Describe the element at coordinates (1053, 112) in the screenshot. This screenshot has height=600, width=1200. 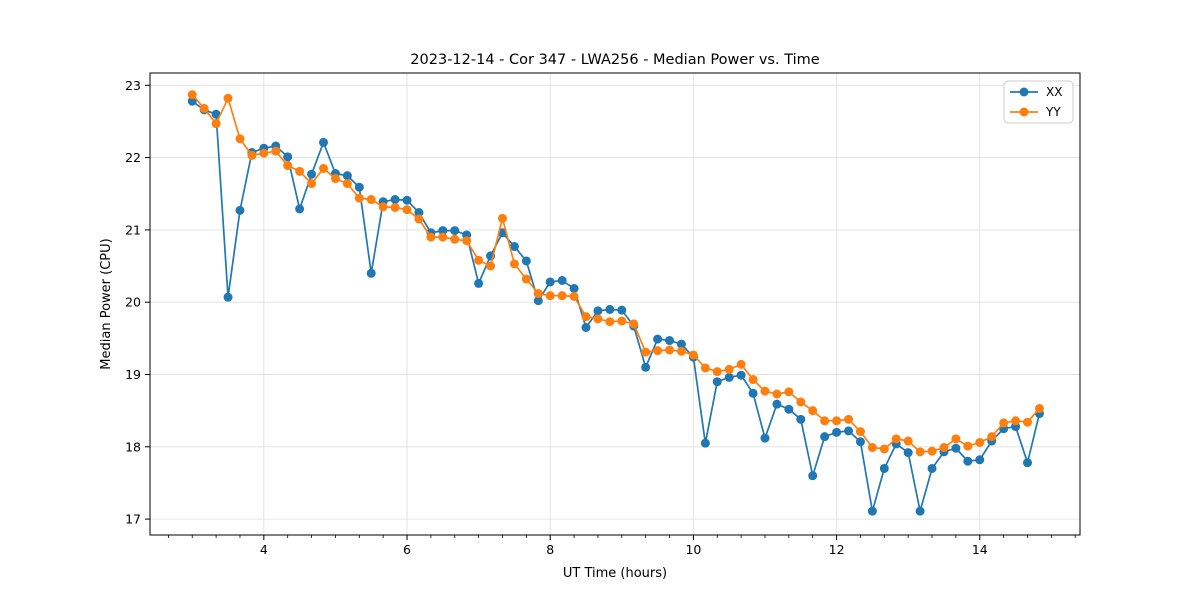
I see `legend-label-YY: YY` at that location.